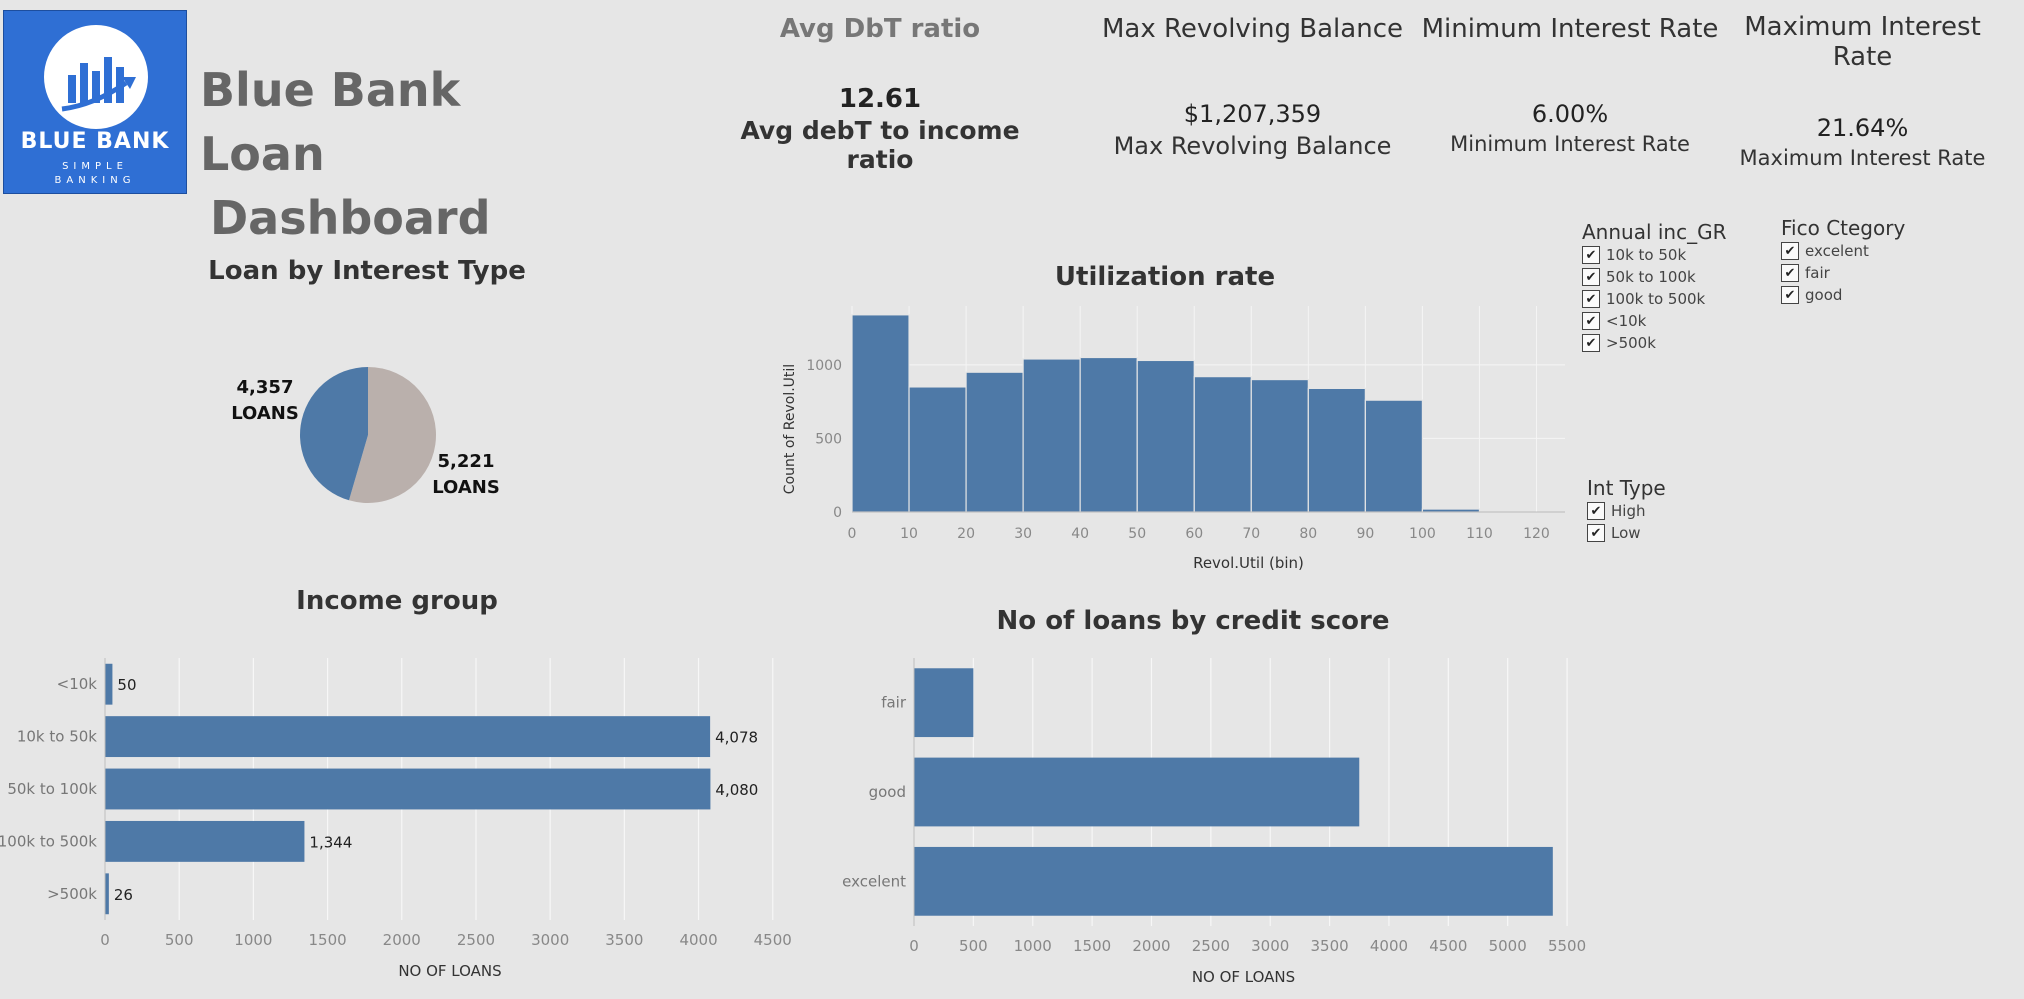  What do you see at coordinates (1479, 534) in the screenshot?
I see `x-tick-label: 110` at bounding box center [1479, 534].